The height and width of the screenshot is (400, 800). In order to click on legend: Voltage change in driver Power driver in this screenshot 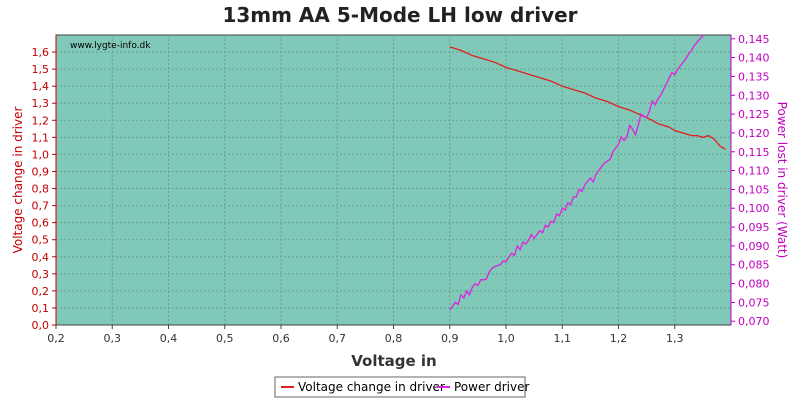, I will do `click(401, 387)`.